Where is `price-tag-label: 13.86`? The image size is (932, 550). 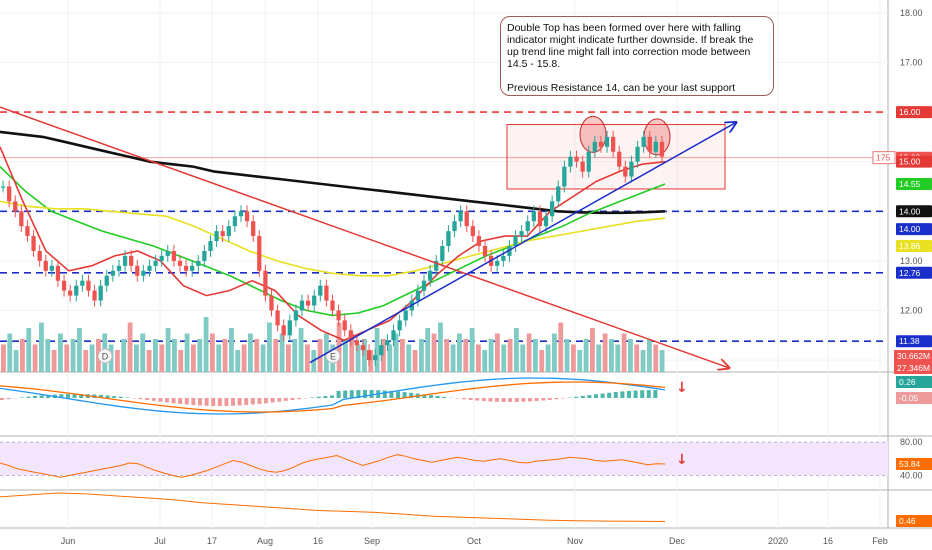
price-tag-label: 13.86 is located at coordinates (910, 246).